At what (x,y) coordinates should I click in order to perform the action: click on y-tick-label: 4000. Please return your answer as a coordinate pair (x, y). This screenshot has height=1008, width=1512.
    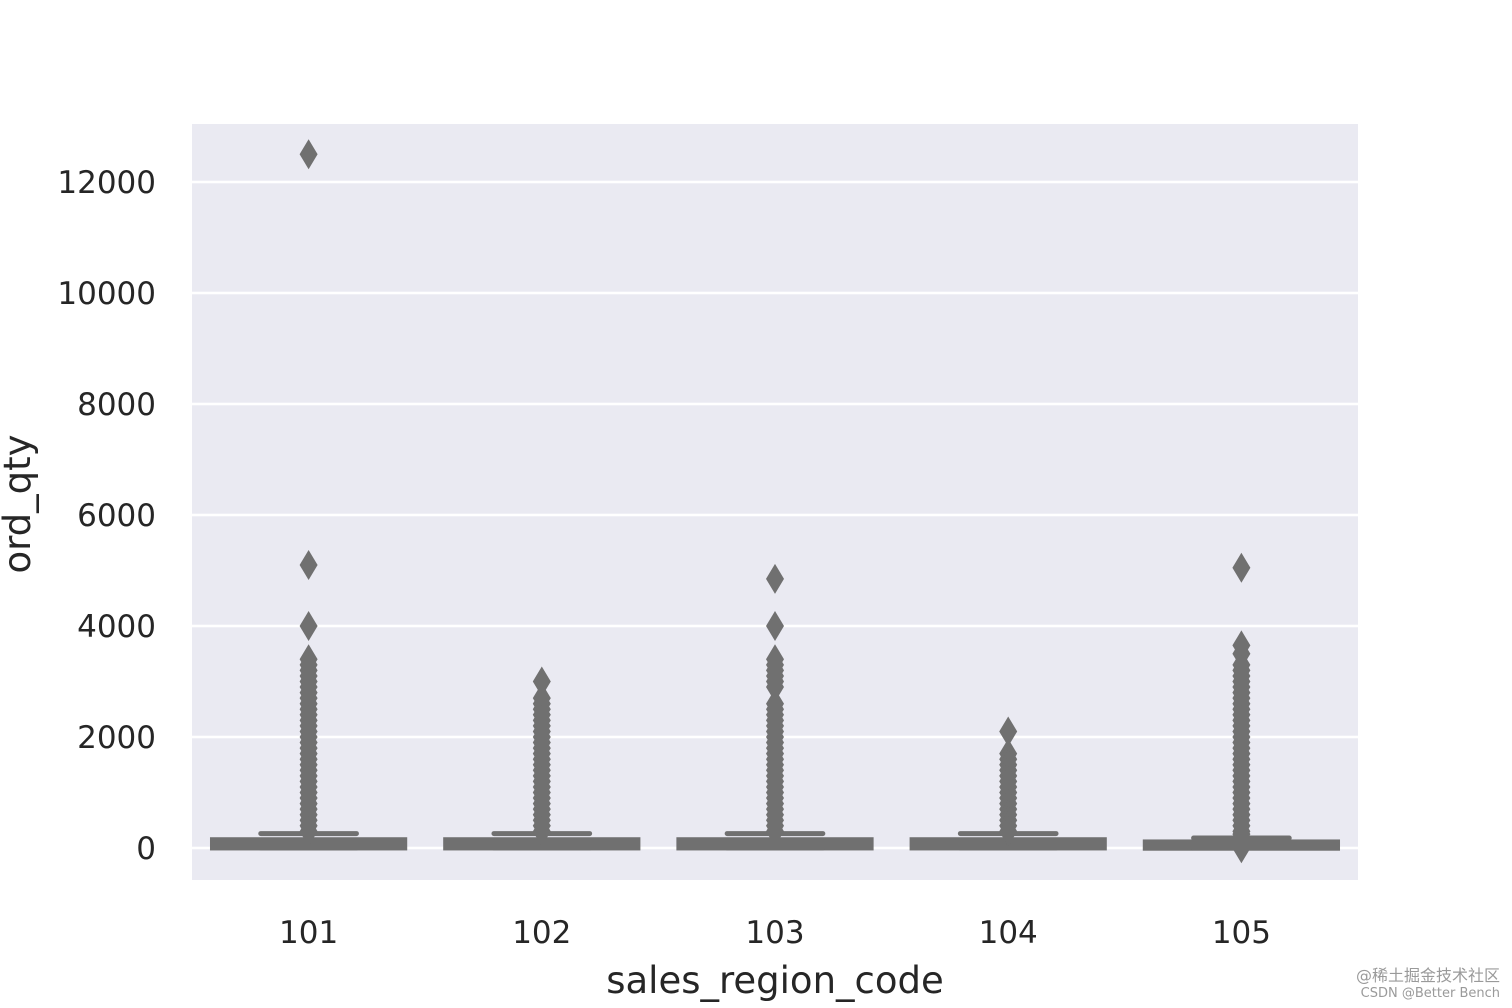
    Looking at the image, I should click on (116, 627).